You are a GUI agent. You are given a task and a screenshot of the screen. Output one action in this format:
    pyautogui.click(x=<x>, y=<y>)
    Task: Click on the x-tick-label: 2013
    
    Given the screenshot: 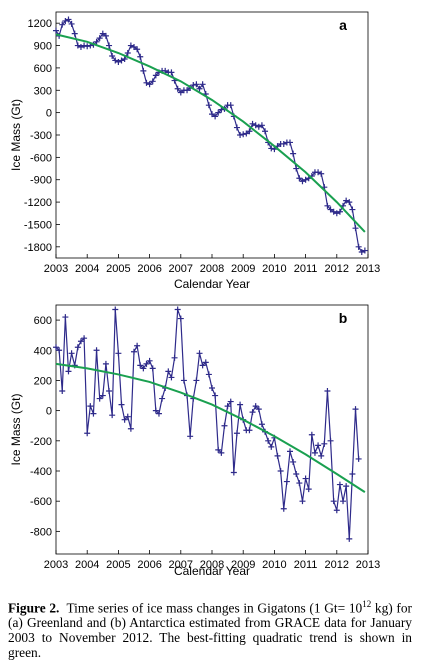 What is the action you would take?
    pyautogui.click(x=368, y=269)
    